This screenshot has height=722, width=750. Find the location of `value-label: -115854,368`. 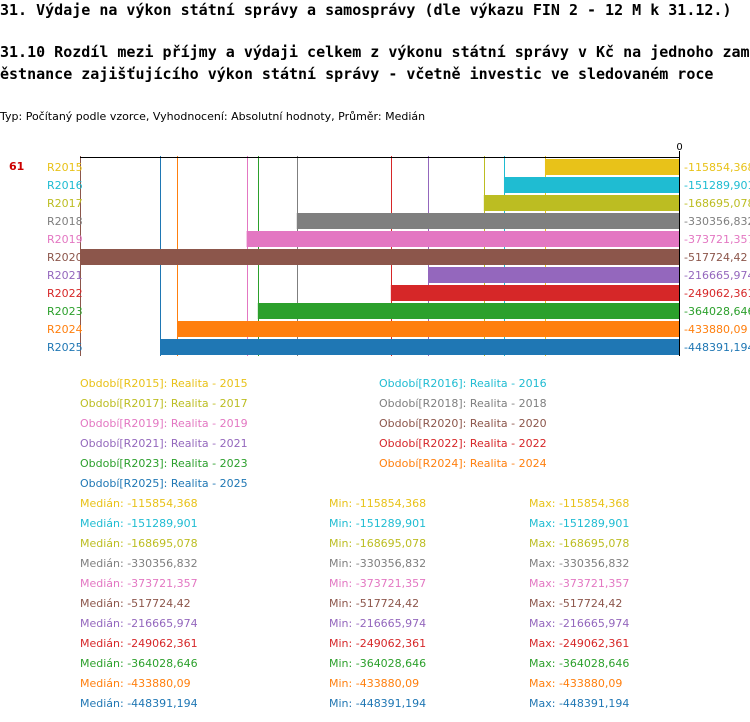

value-label: -115854,368 is located at coordinates (717, 167).